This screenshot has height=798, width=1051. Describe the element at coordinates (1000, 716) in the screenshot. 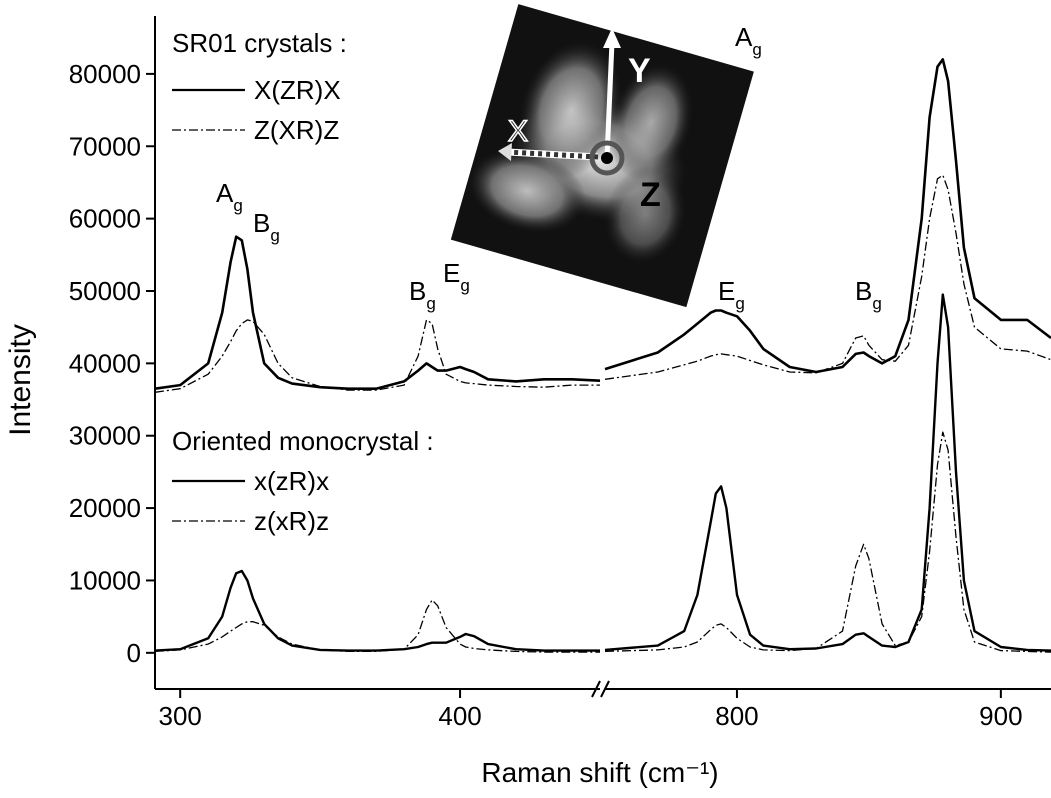

I see `x-tick-label: 900` at that location.